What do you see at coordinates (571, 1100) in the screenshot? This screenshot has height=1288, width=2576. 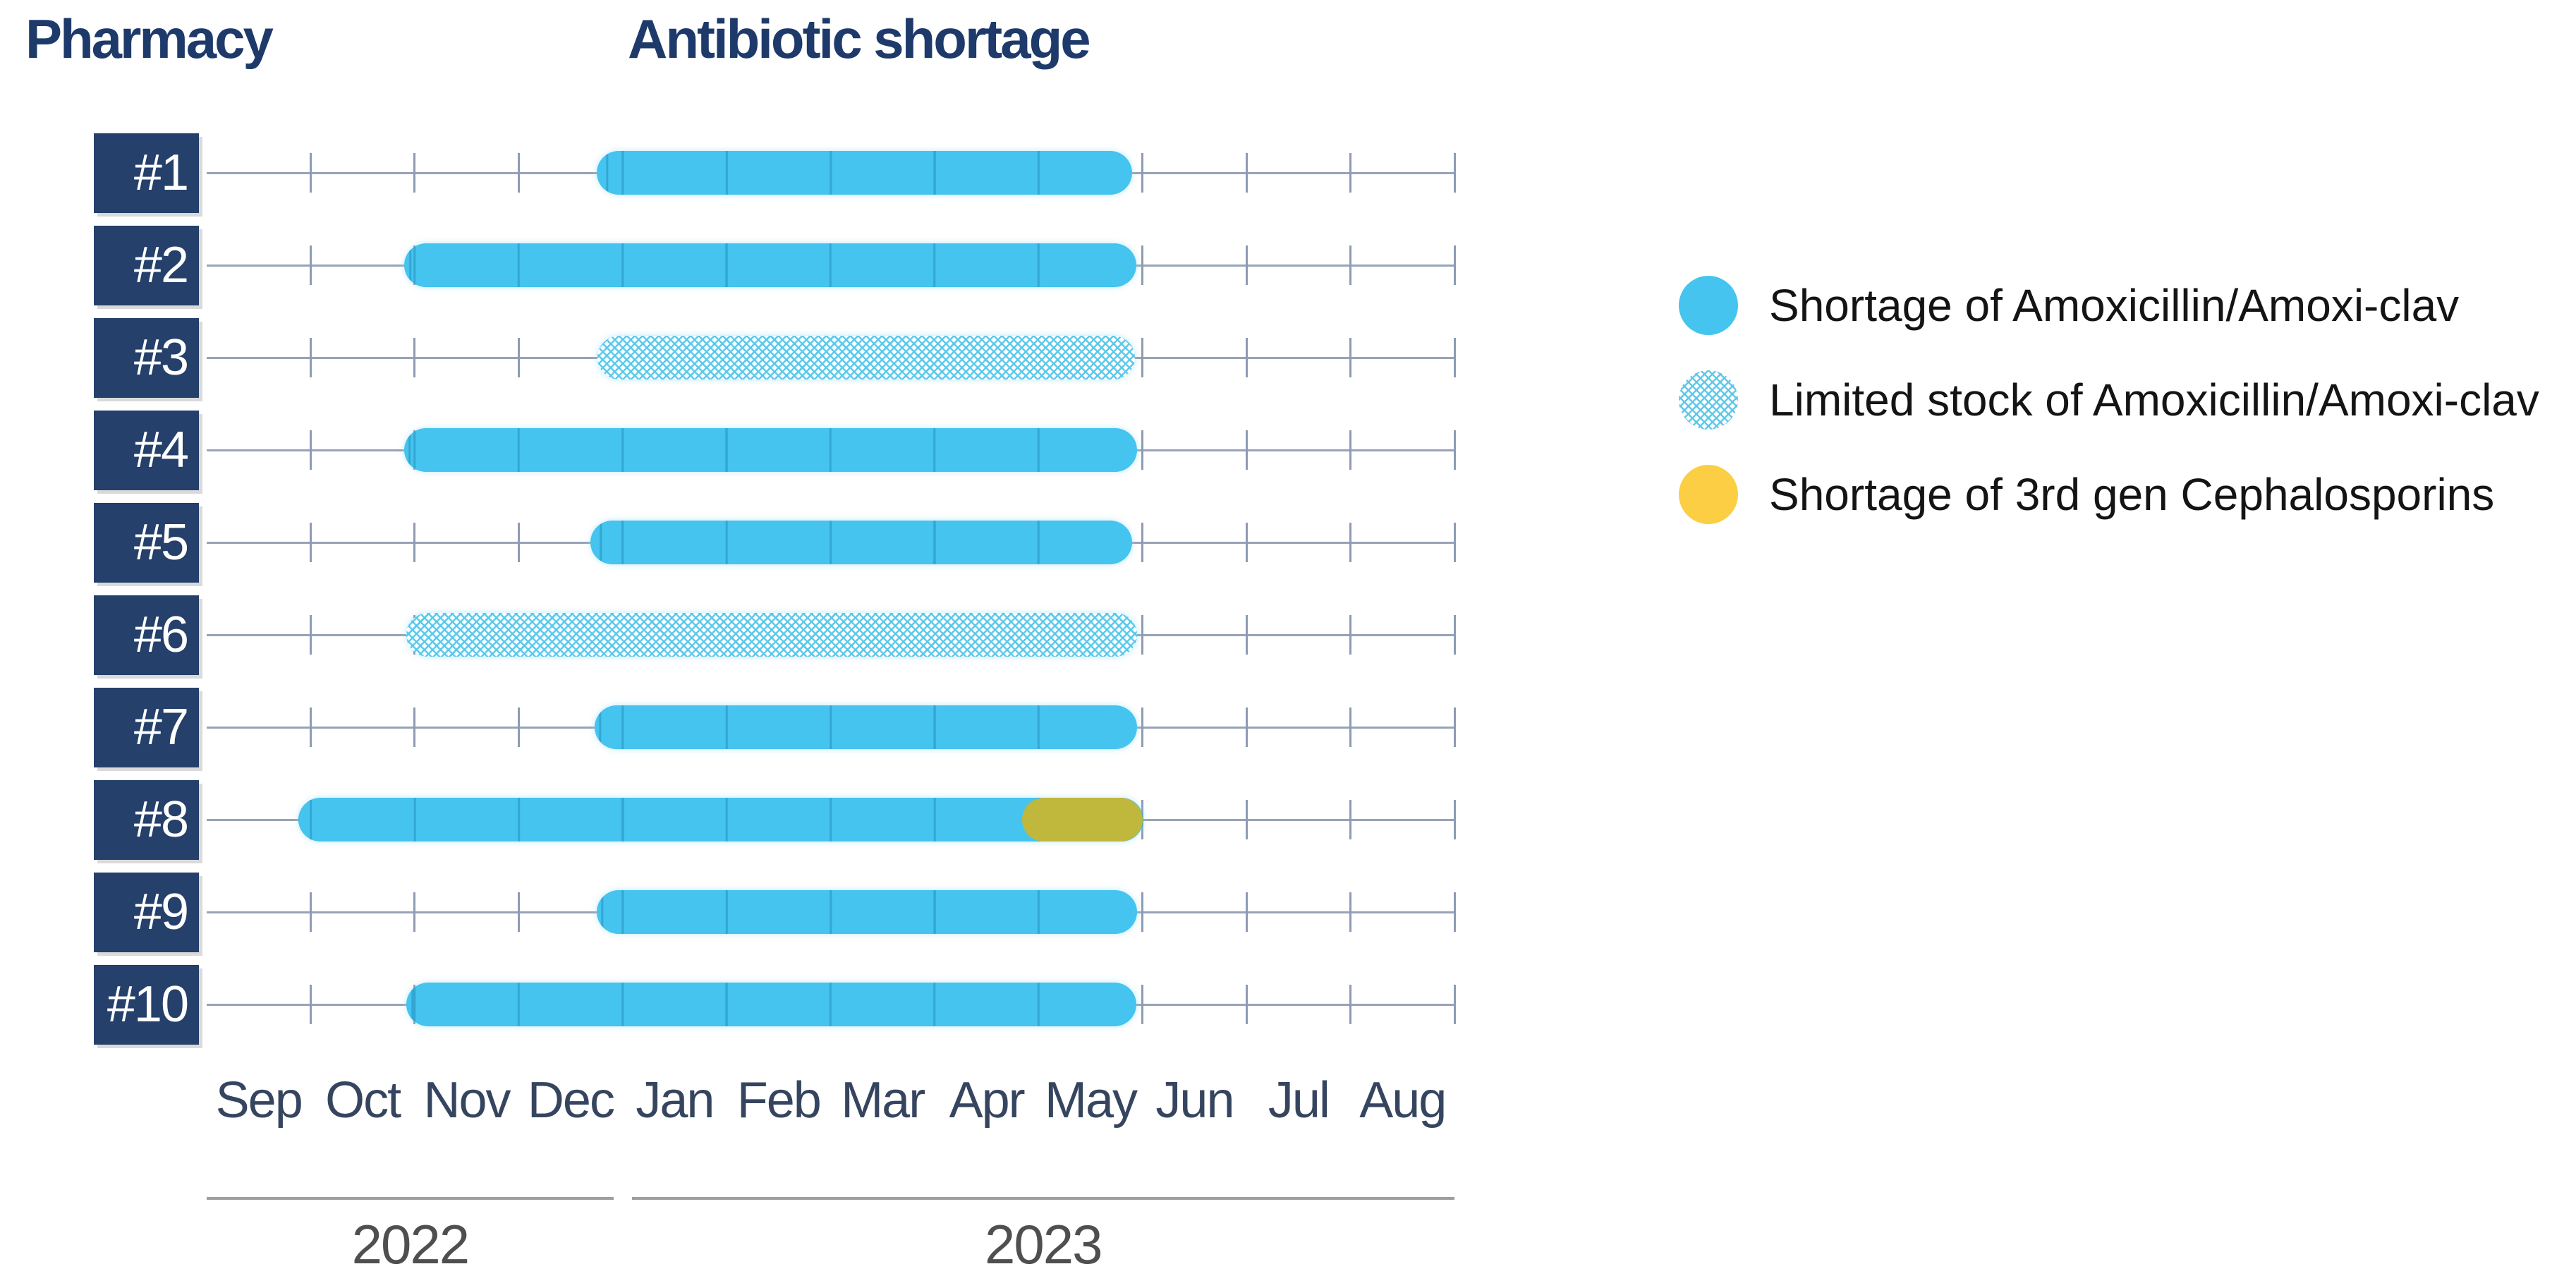 I see `month-label-dec: Dec` at bounding box center [571, 1100].